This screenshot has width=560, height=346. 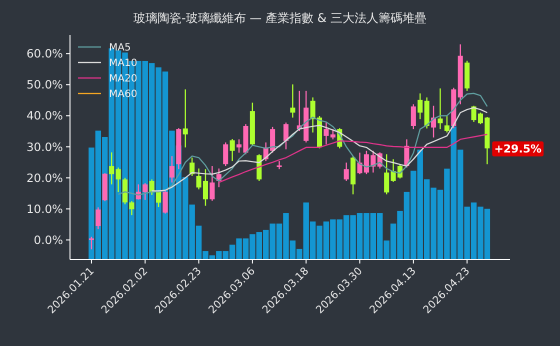 I want to click on y-tick-label: 60.0%, so click(x=45, y=53).